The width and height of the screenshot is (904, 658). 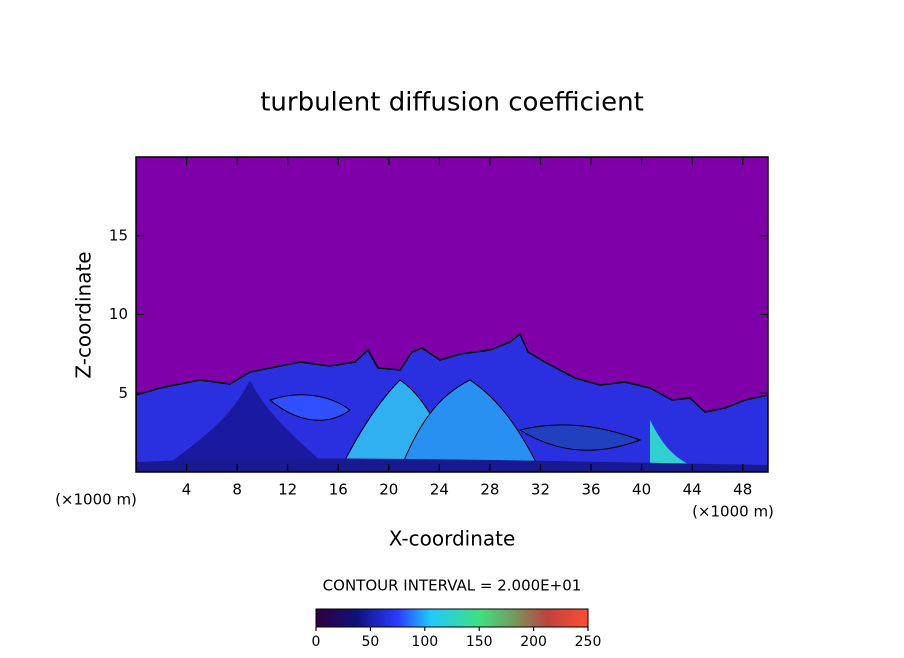 I want to click on colorbar-tick-label: 200, so click(x=533, y=642).